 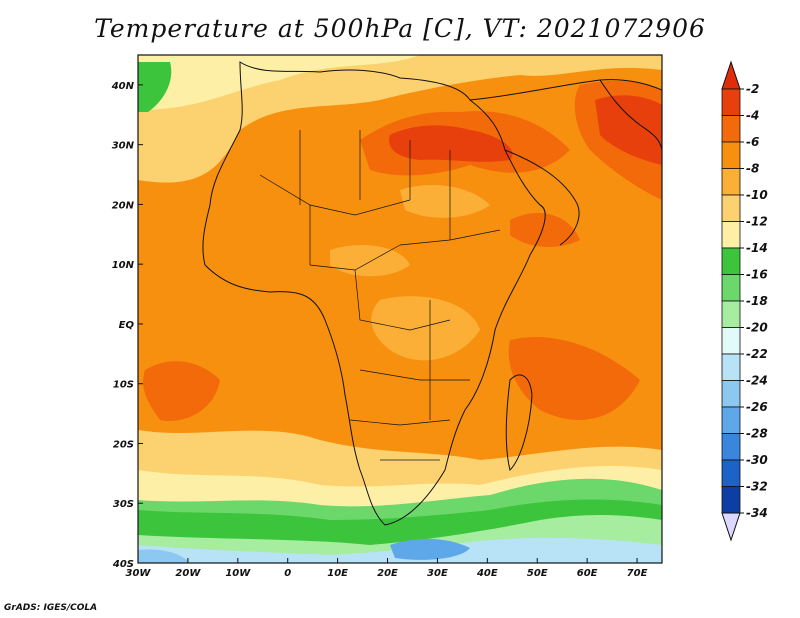 I want to click on colorbar-label: -18, so click(x=757, y=301).